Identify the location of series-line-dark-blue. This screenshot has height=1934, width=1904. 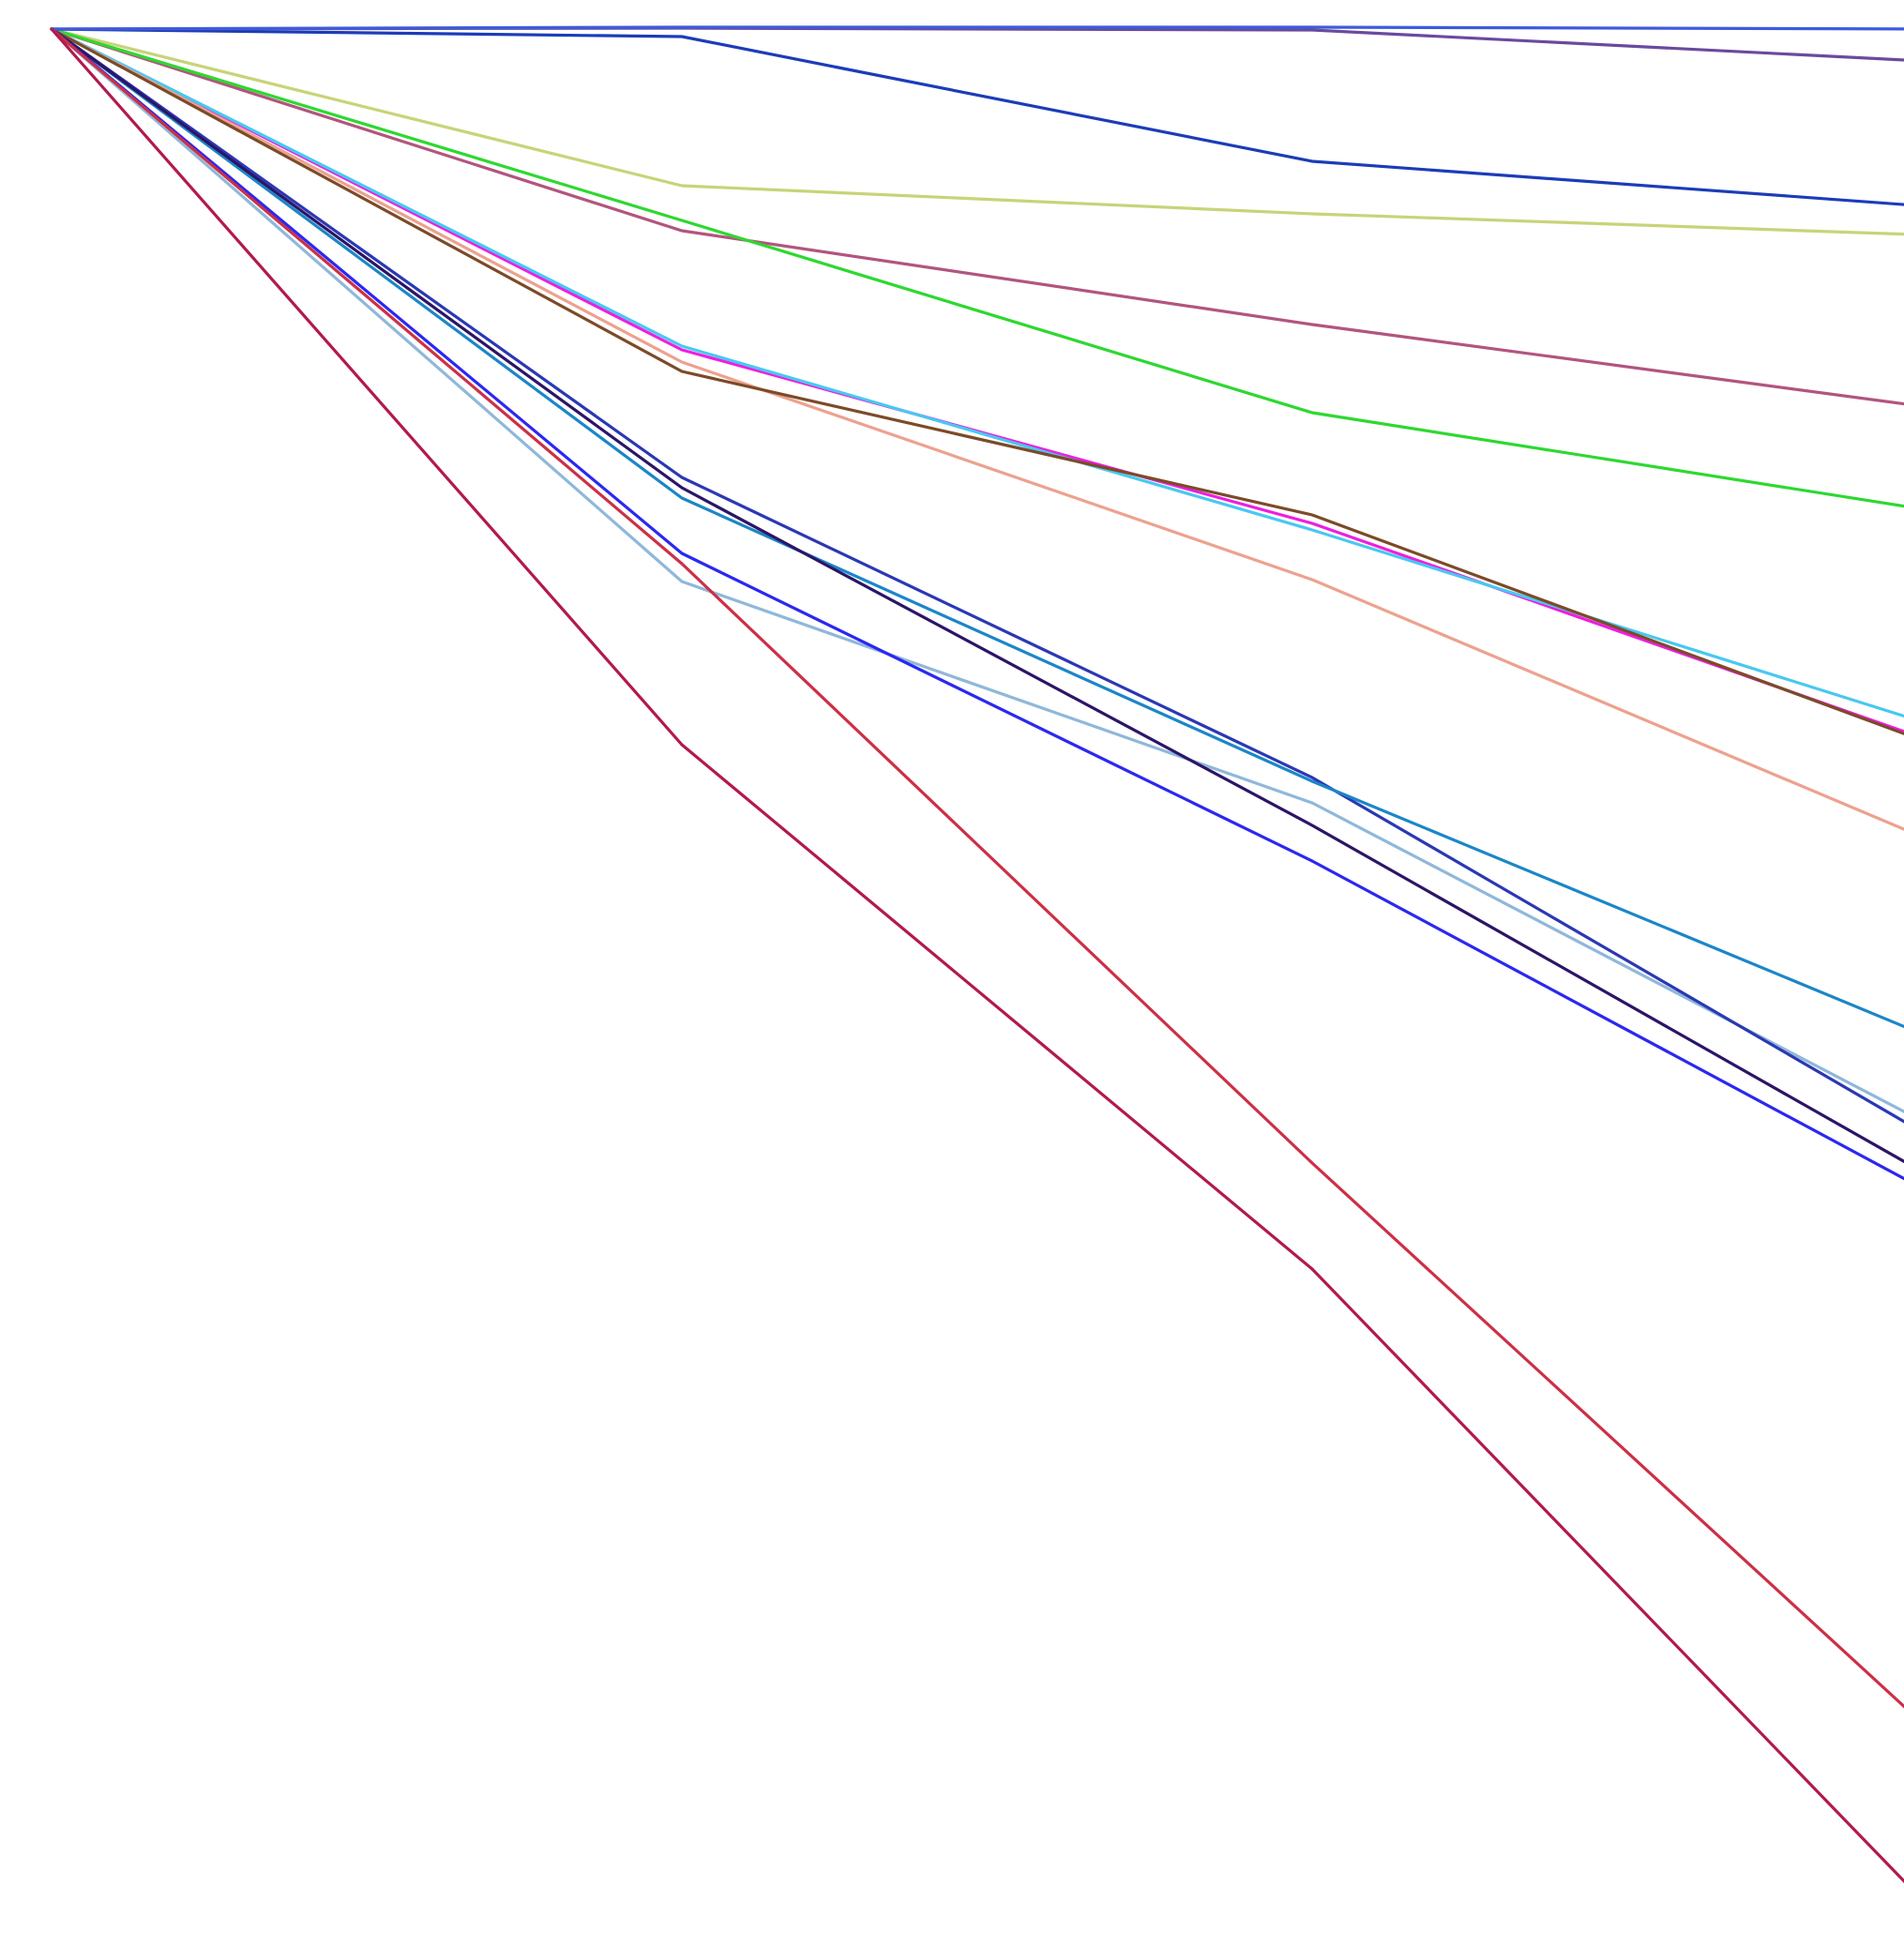
(977, 116).